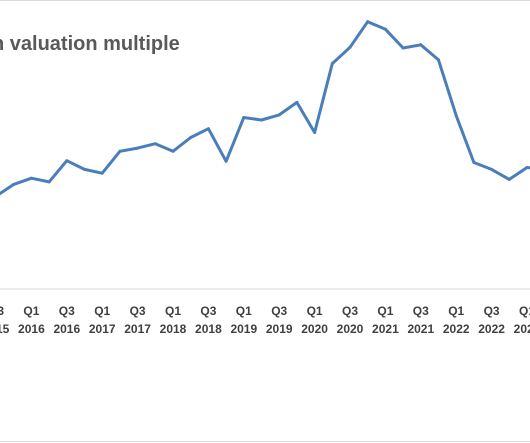 The width and height of the screenshot is (530, 443). Describe the element at coordinates (90, 44) in the screenshot. I see `chart-title: n valuation multiple` at that location.